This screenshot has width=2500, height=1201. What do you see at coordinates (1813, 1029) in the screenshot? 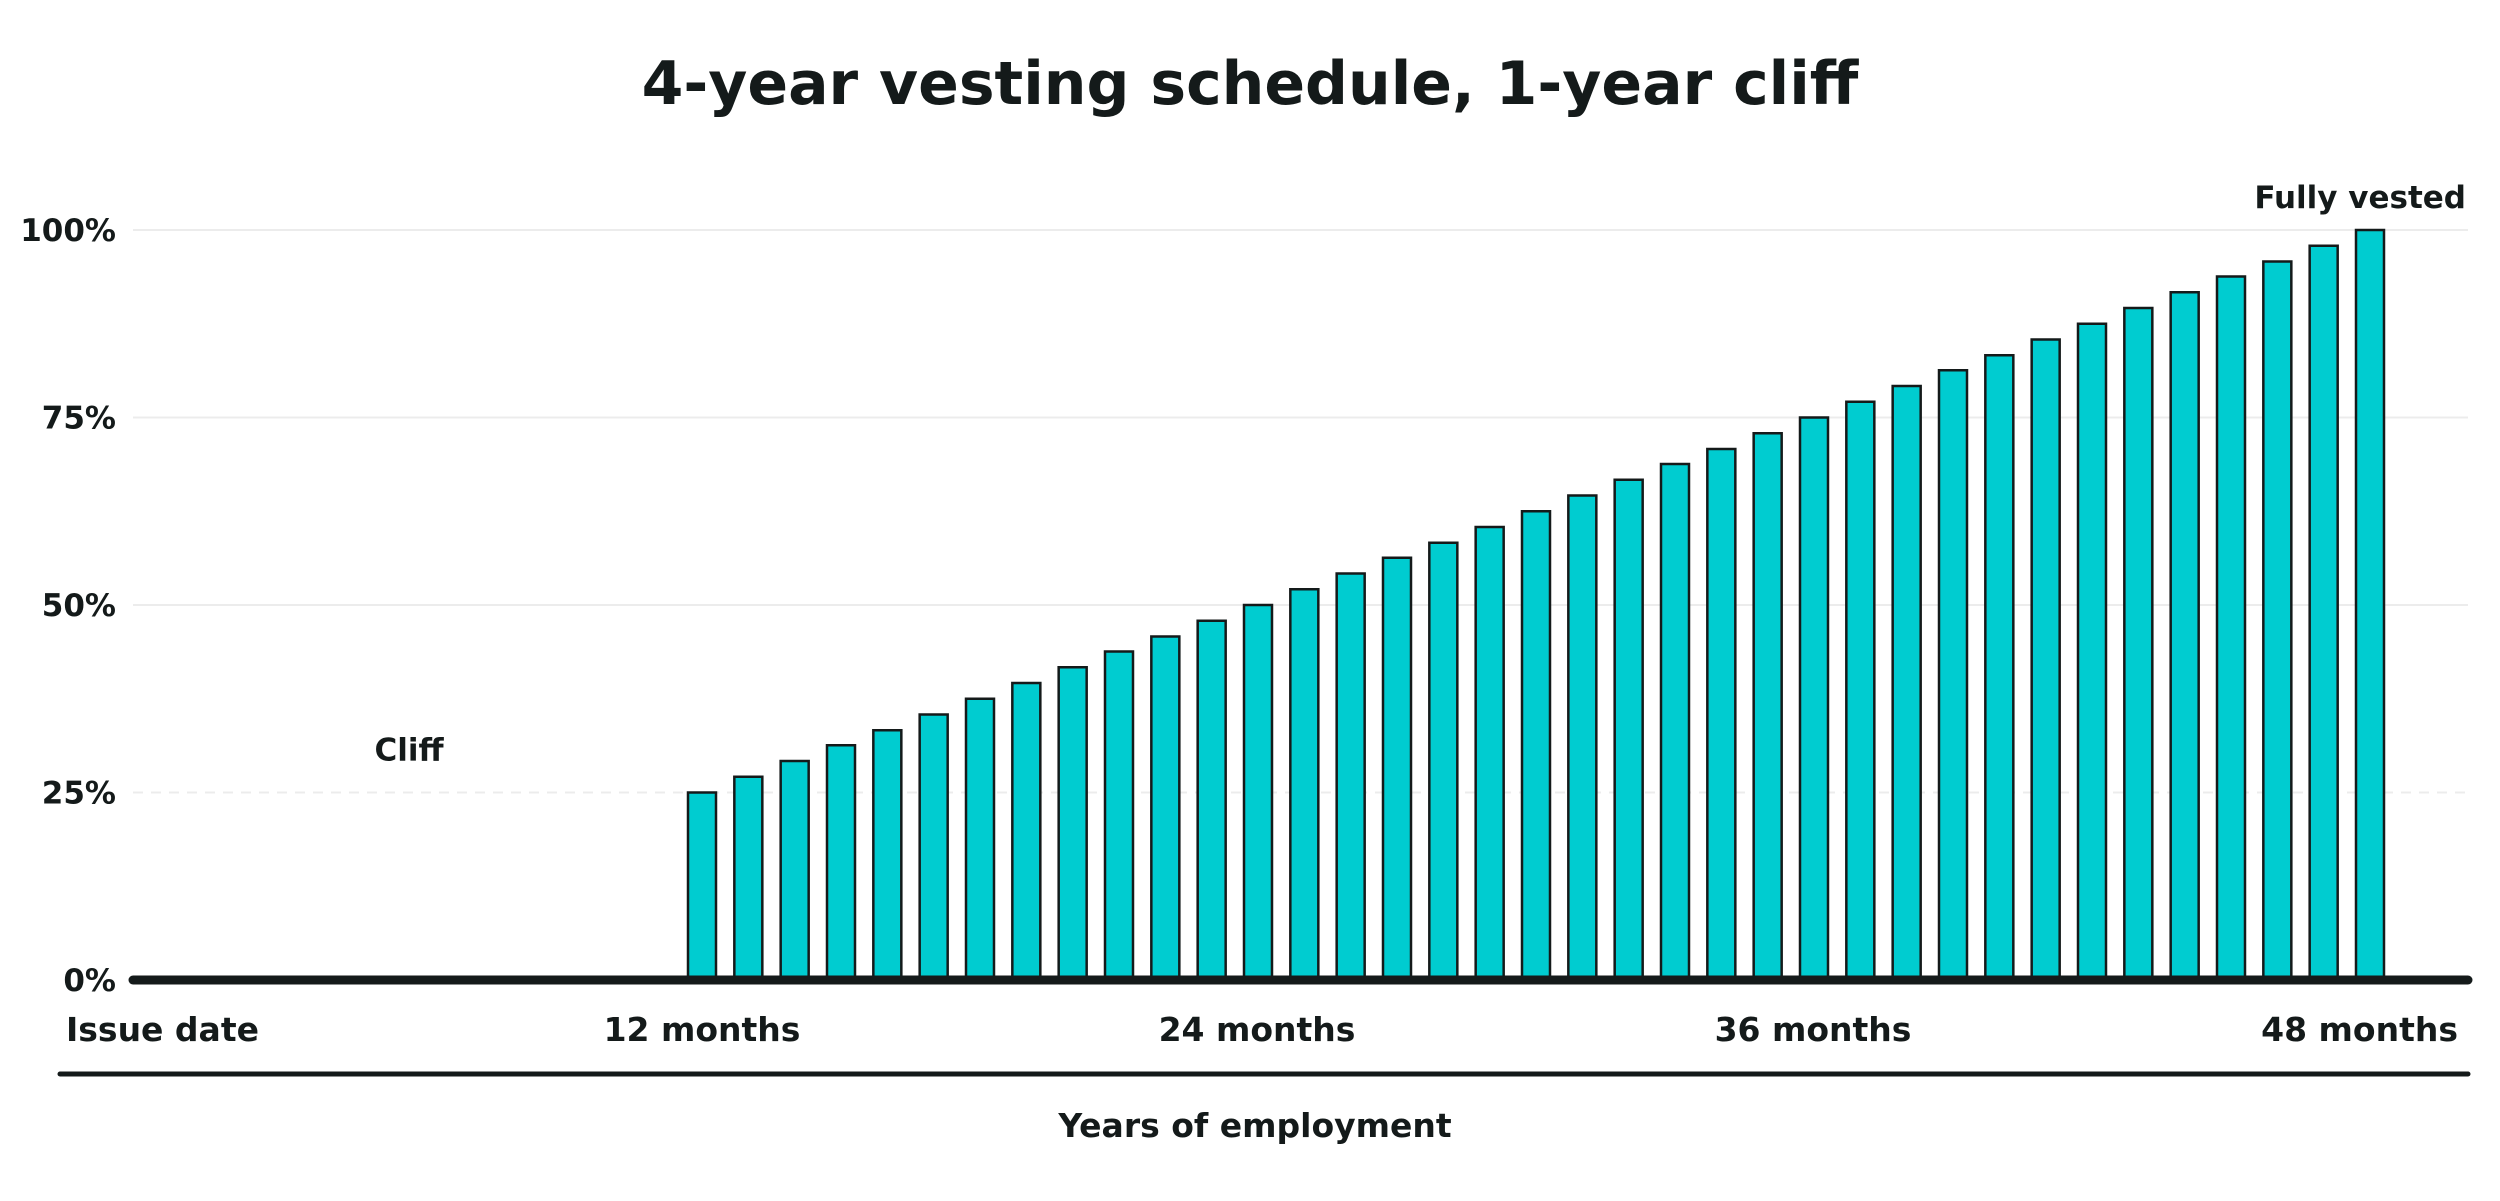
I see `x-tick-label: 36 months` at bounding box center [1813, 1029].